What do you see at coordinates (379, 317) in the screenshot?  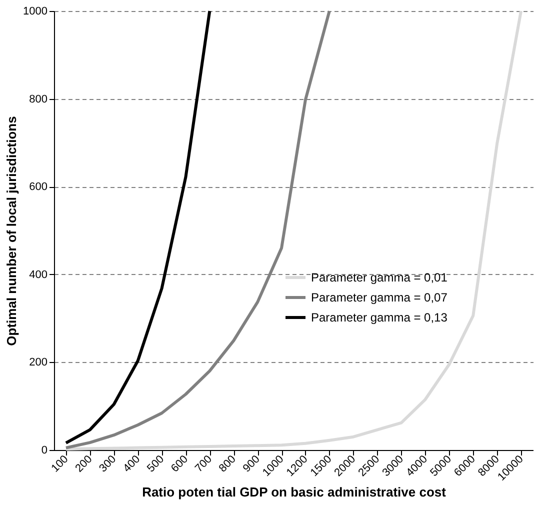 I see `legend-label: Parameter gamma = 0,13` at bounding box center [379, 317].